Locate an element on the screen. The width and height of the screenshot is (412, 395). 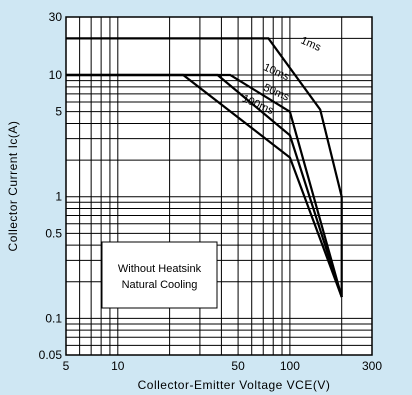
y-tick-label: 0.1 is located at coordinates (53, 318).